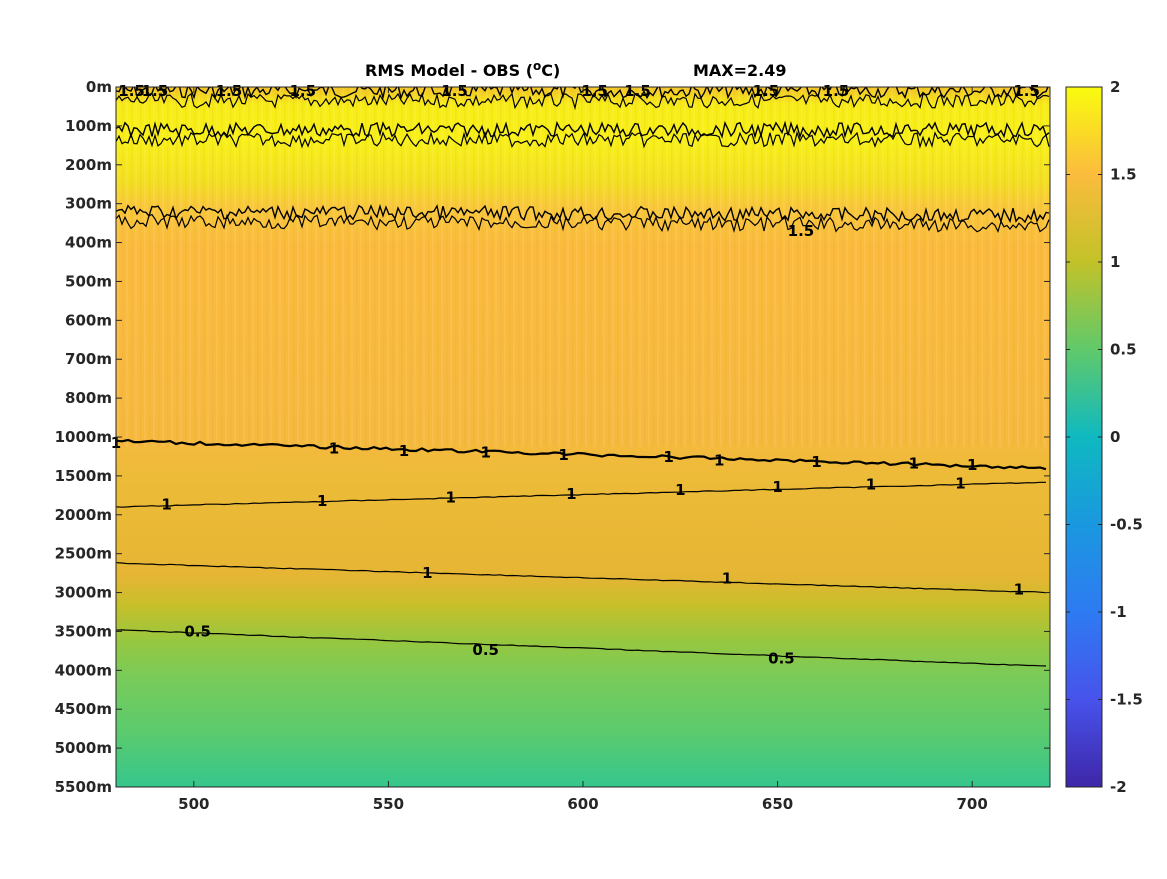 The width and height of the screenshot is (1167, 879). What do you see at coordinates (449, 70) in the screenshot?
I see `title-main: RMS Model - OBS (` at bounding box center [449, 70].